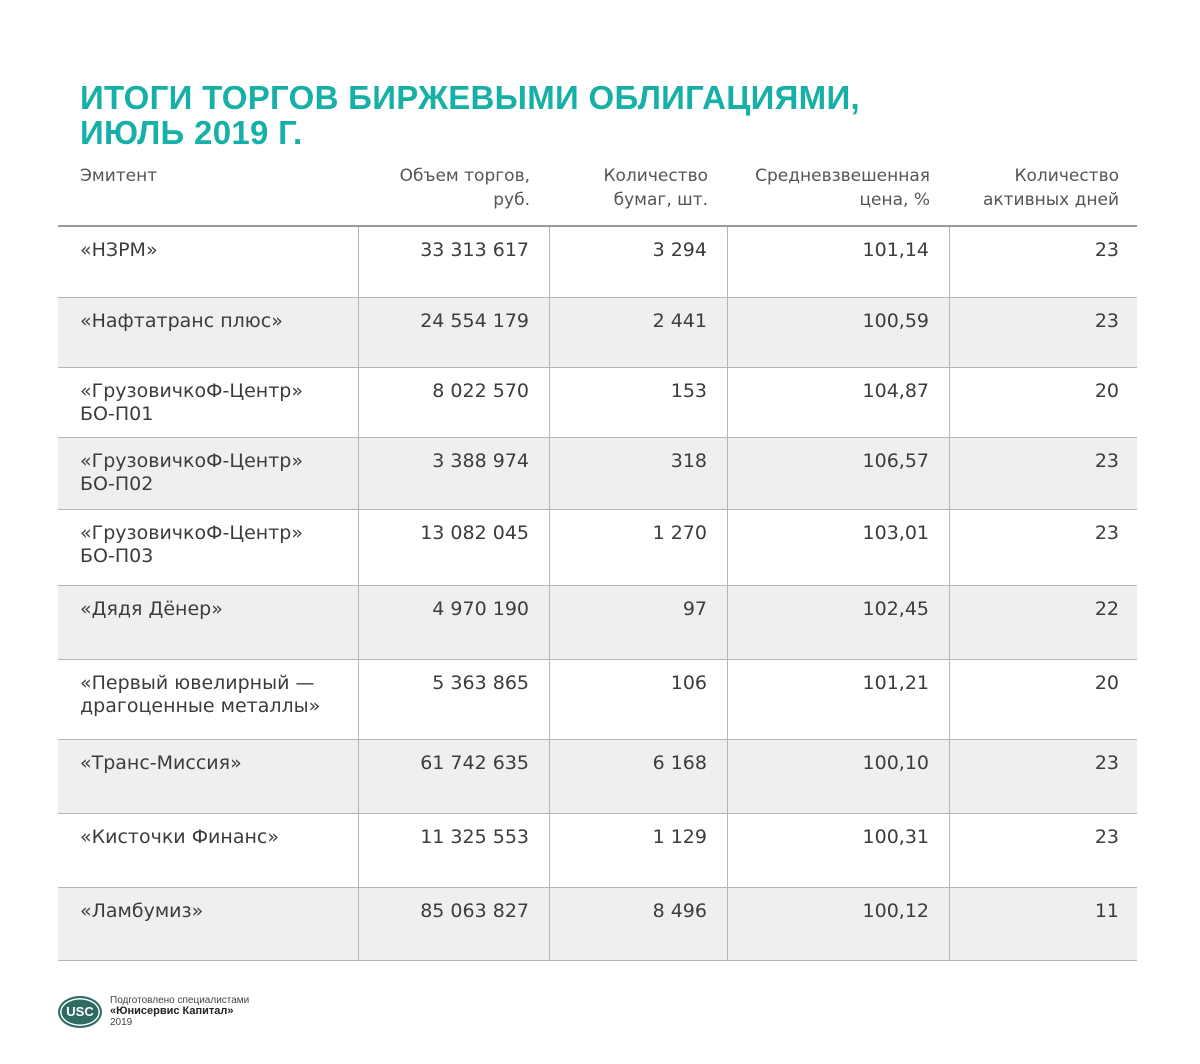 This screenshot has width=1200, height=1064. What do you see at coordinates (638, 402) in the screenshot?
I see `cell-count: 153` at bounding box center [638, 402].